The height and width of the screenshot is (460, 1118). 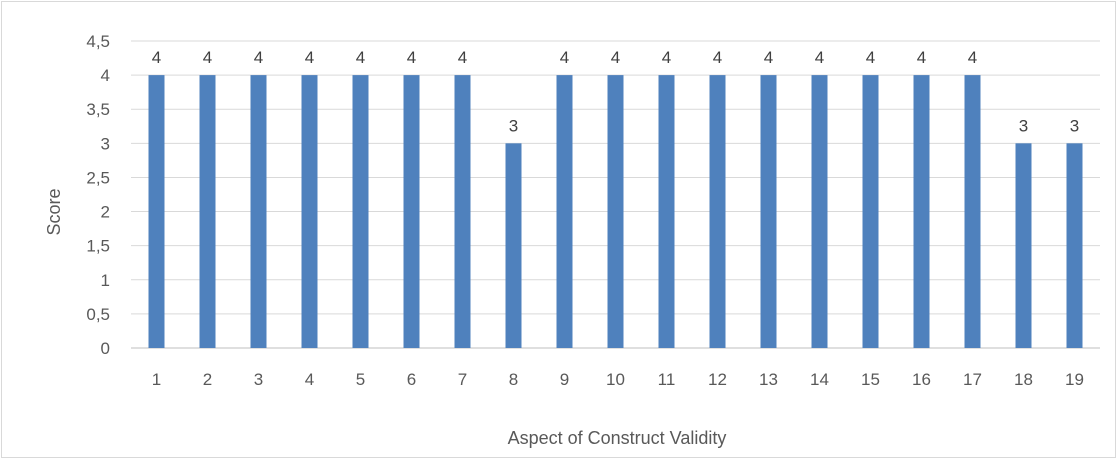 I want to click on y-tick-label: 4,5, so click(x=98, y=41).